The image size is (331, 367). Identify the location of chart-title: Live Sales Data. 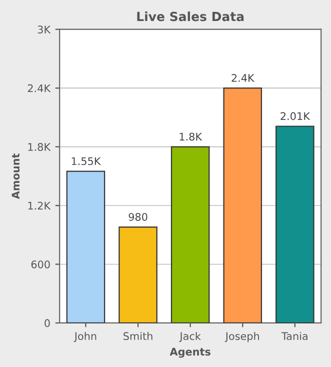
(190, 17).